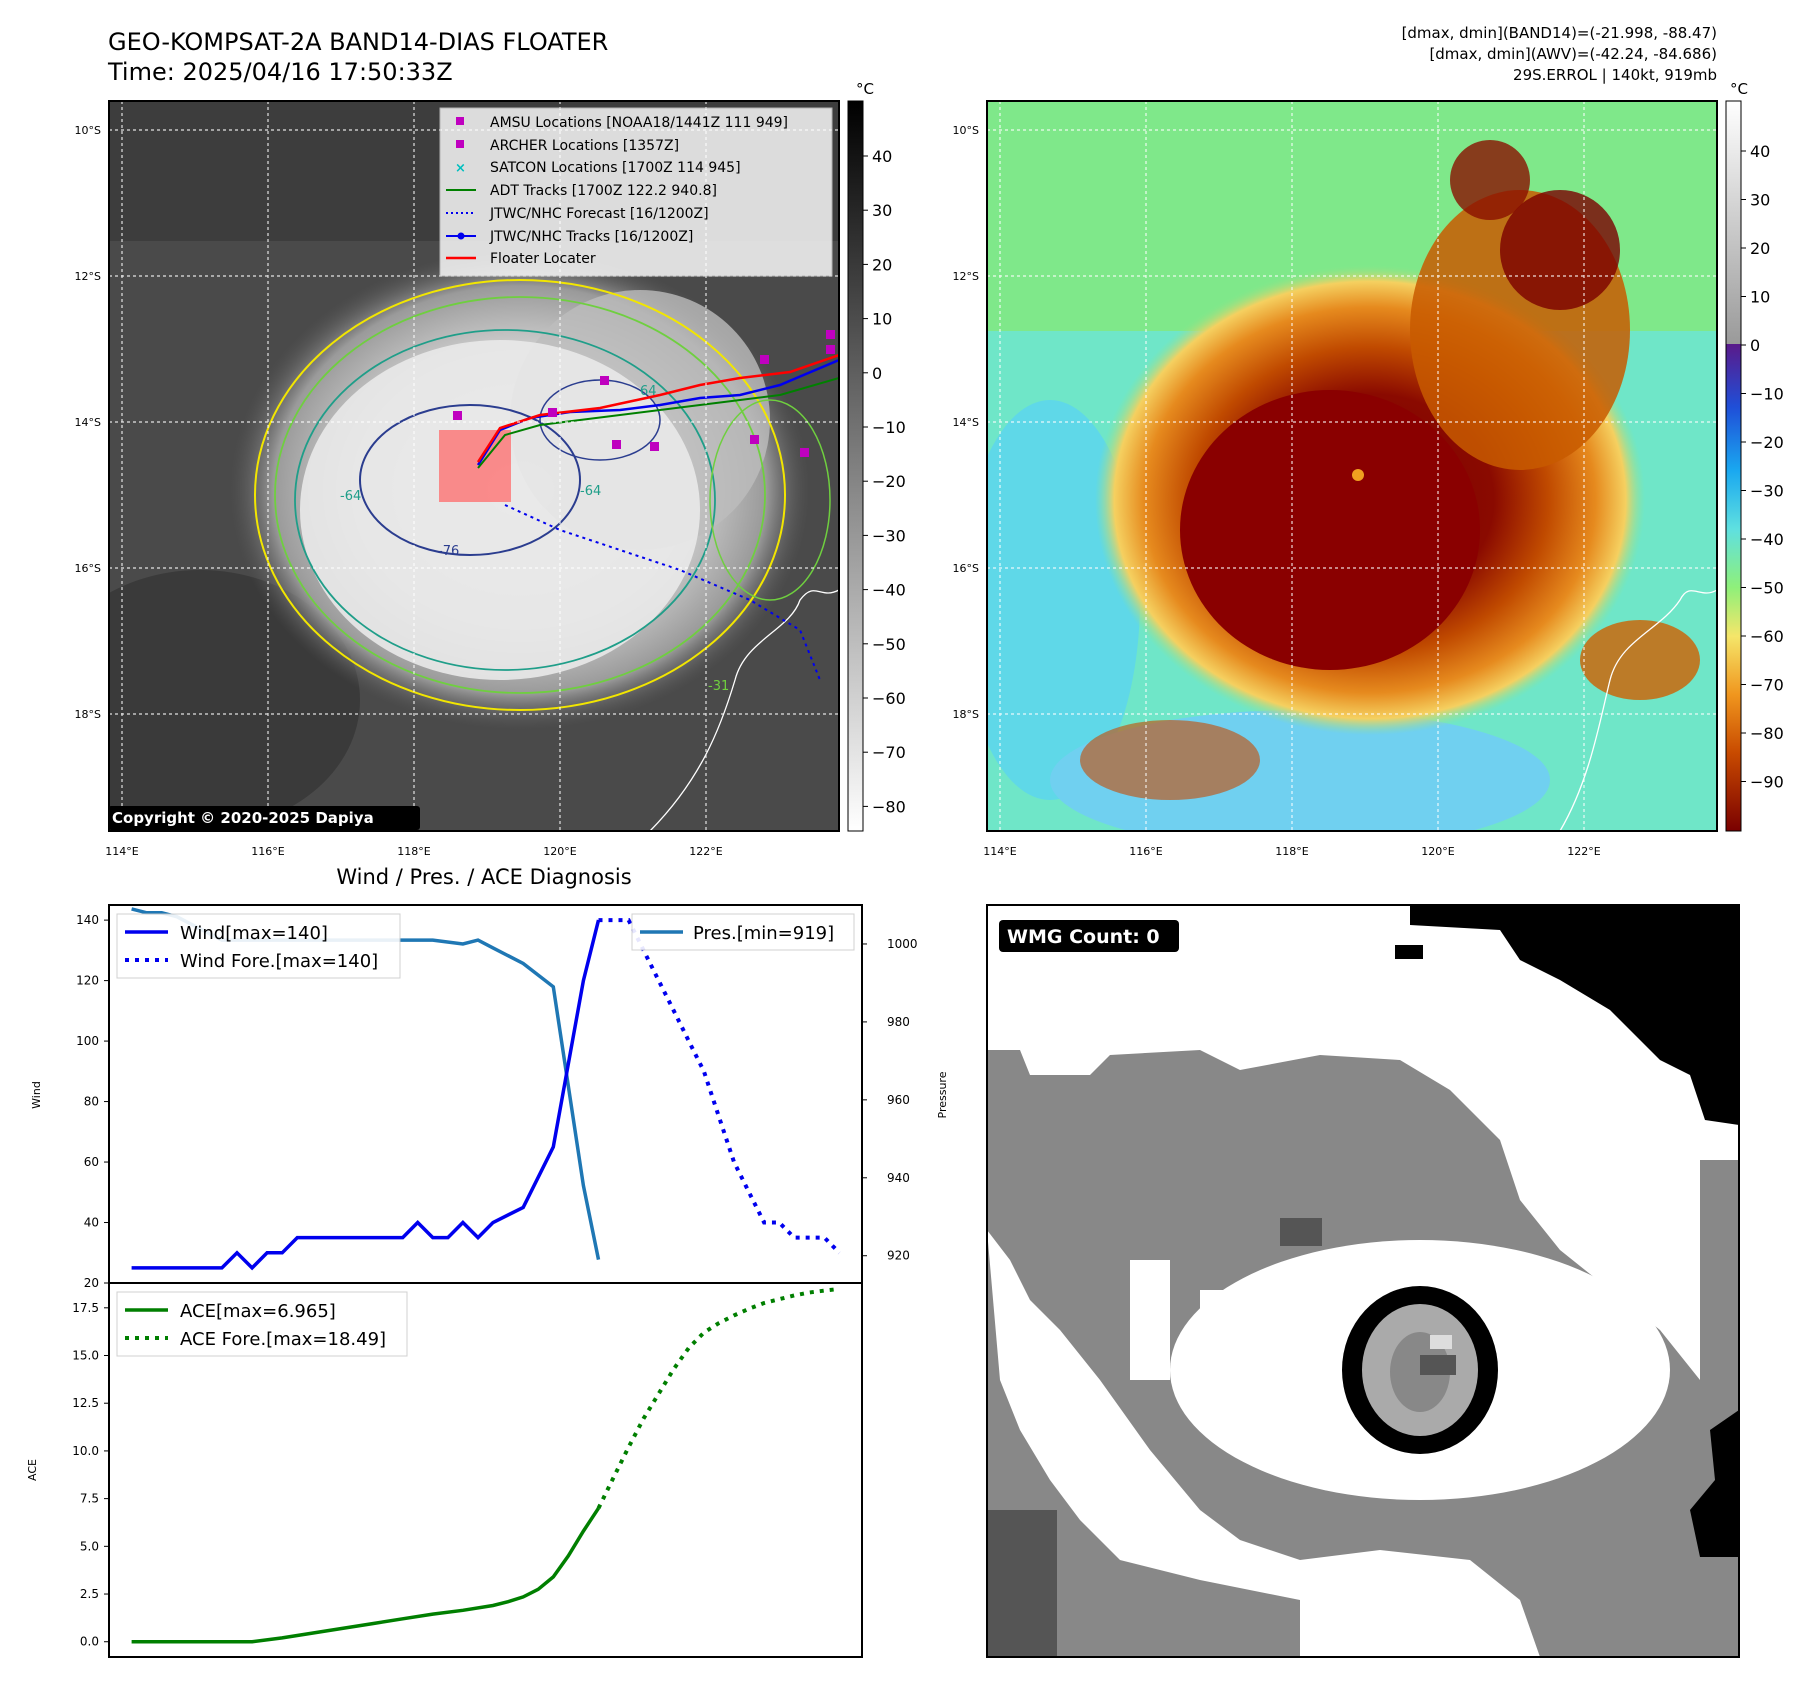 Image resolution: width=1801 pixels, height=1690 pixels. I want to click on enh-colorbar-unit: °C, so click(1739, 89).